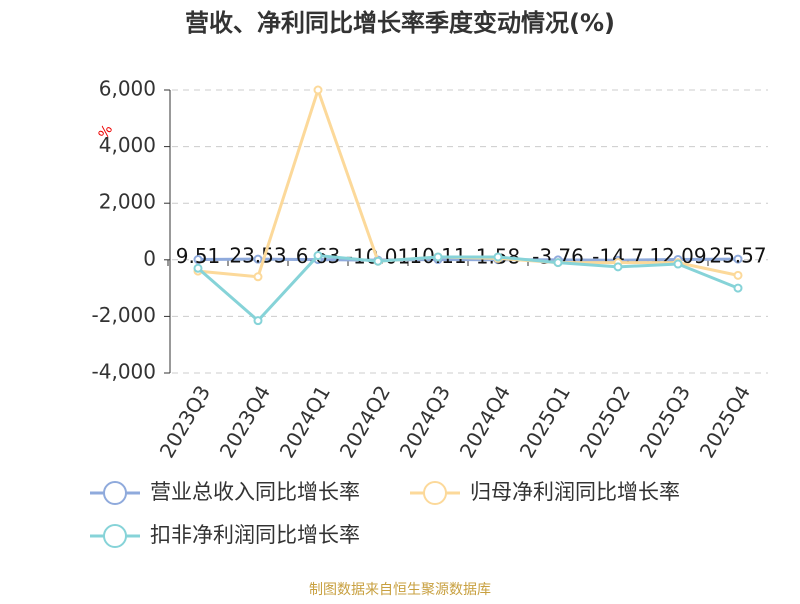  Describe the element at coordinates (400, 23) in the screenshot. I see `chart-title: 营收、净利同比增长率季度变动情况(%)` at that location.